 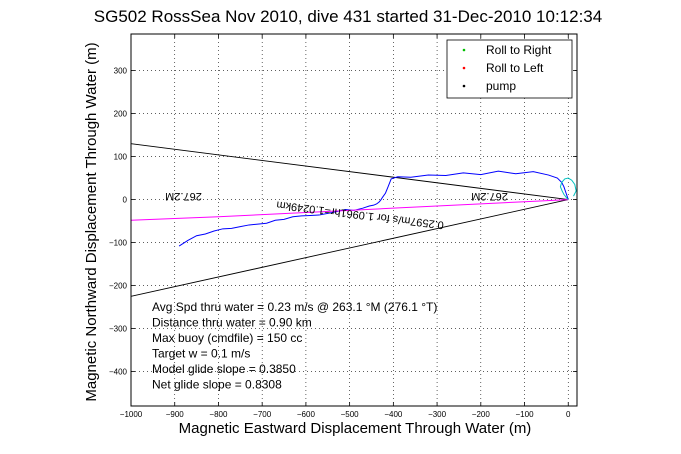 I want to click on dive-stat-line: Target w = 0.1 m/s, so click(x=201, y=354).